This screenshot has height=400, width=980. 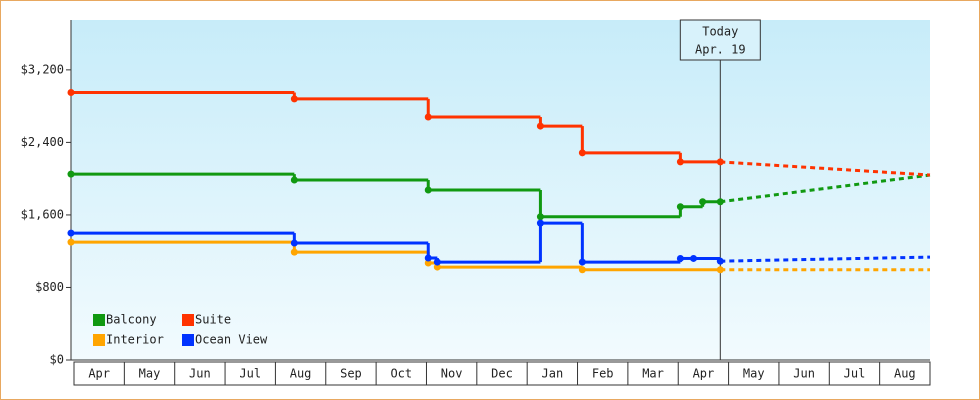 I want to click on x-tick-label: Feb, so click(x=603, y=374).